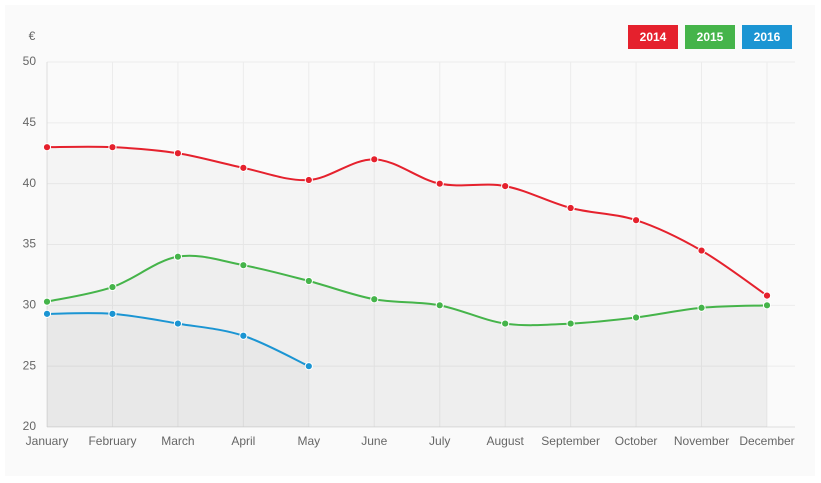  I want to click on y-axis-label: €, so click(32, 36).